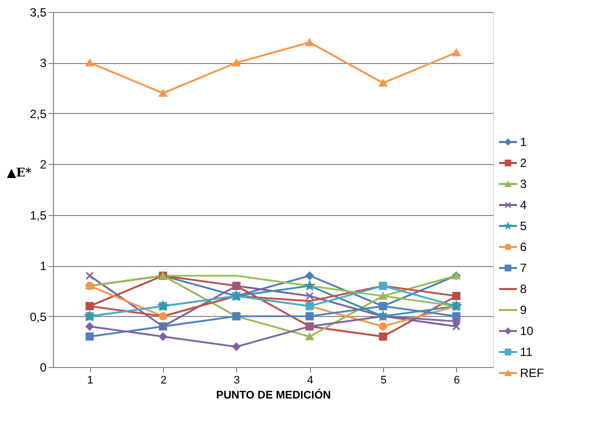 The image size is (611, 432). Describe the element at coordinates (523, 289) in the screenshot. I see `legend-label: 8` at that location.